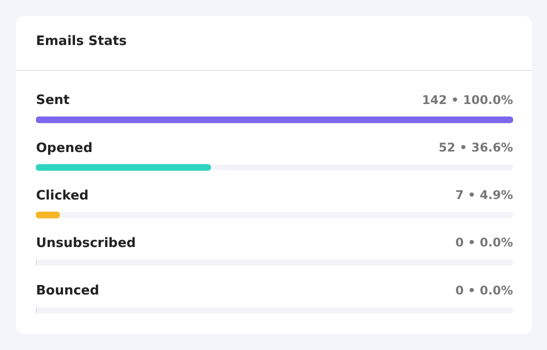  Describe the element at coordinates (64, 148) in the screenshot. I see `y-tick-label: Opened` at that location.